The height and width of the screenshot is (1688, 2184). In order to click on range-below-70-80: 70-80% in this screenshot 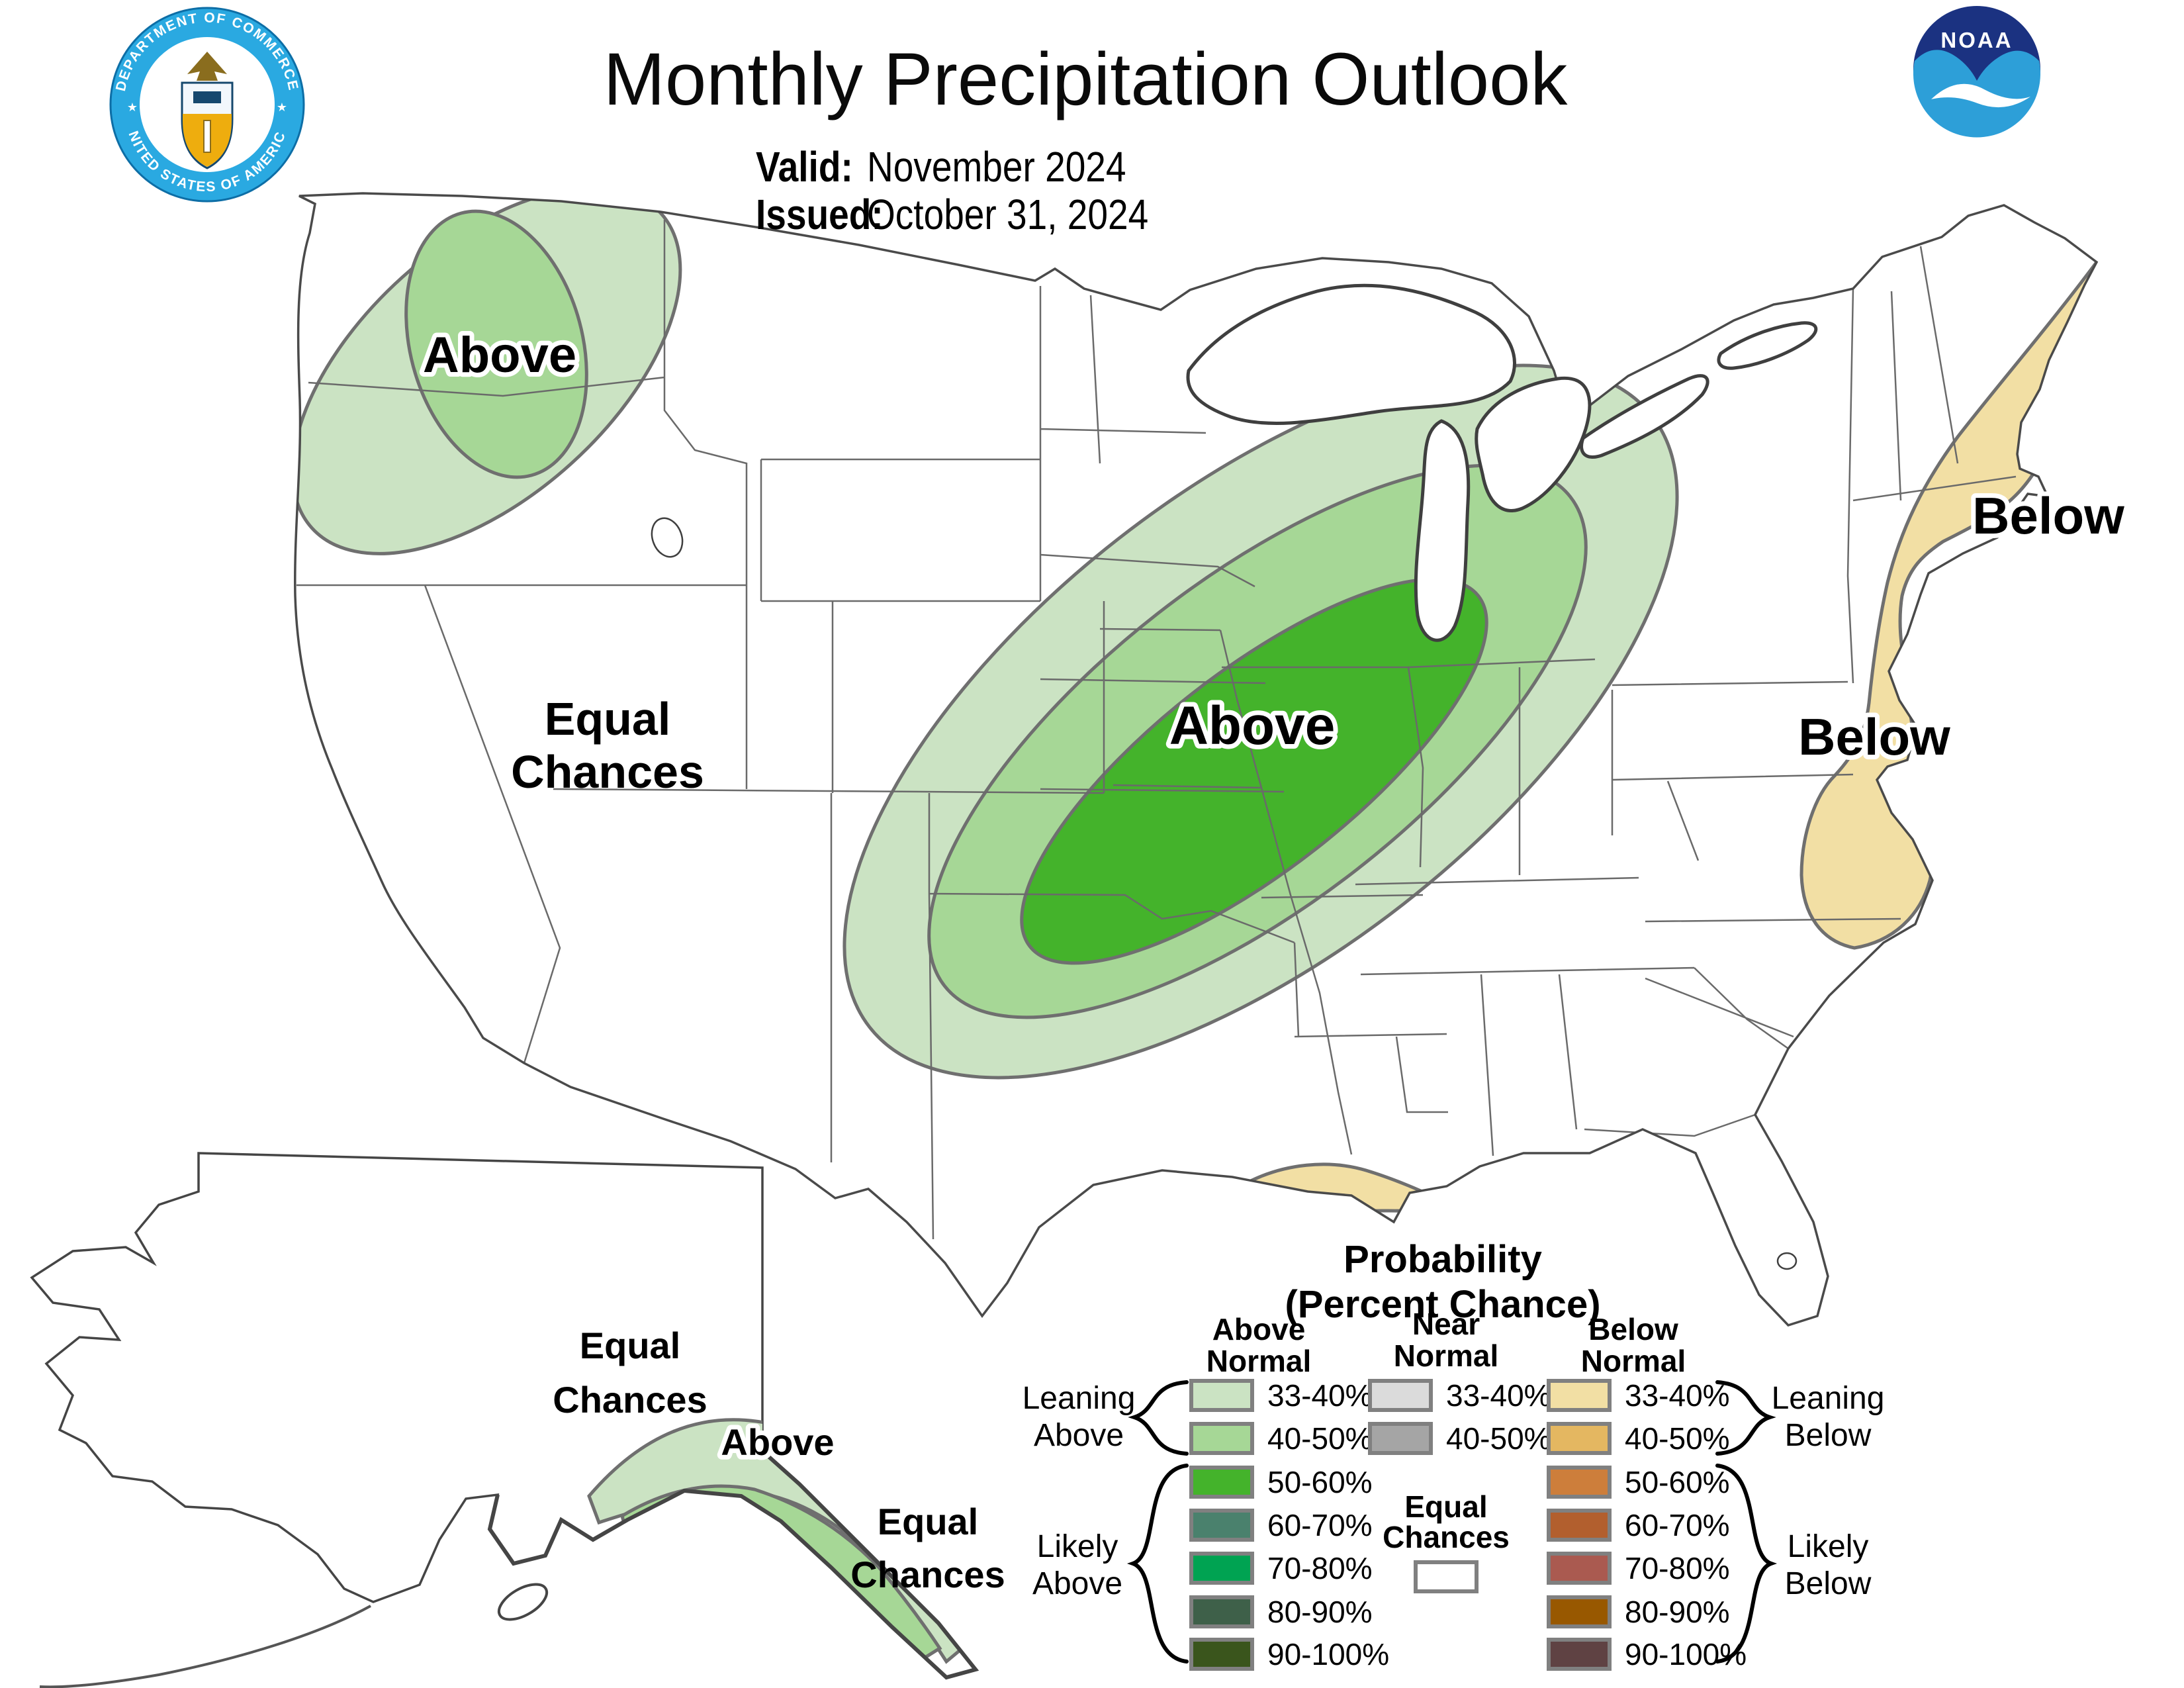, I will do `click(1678, 1568)`.